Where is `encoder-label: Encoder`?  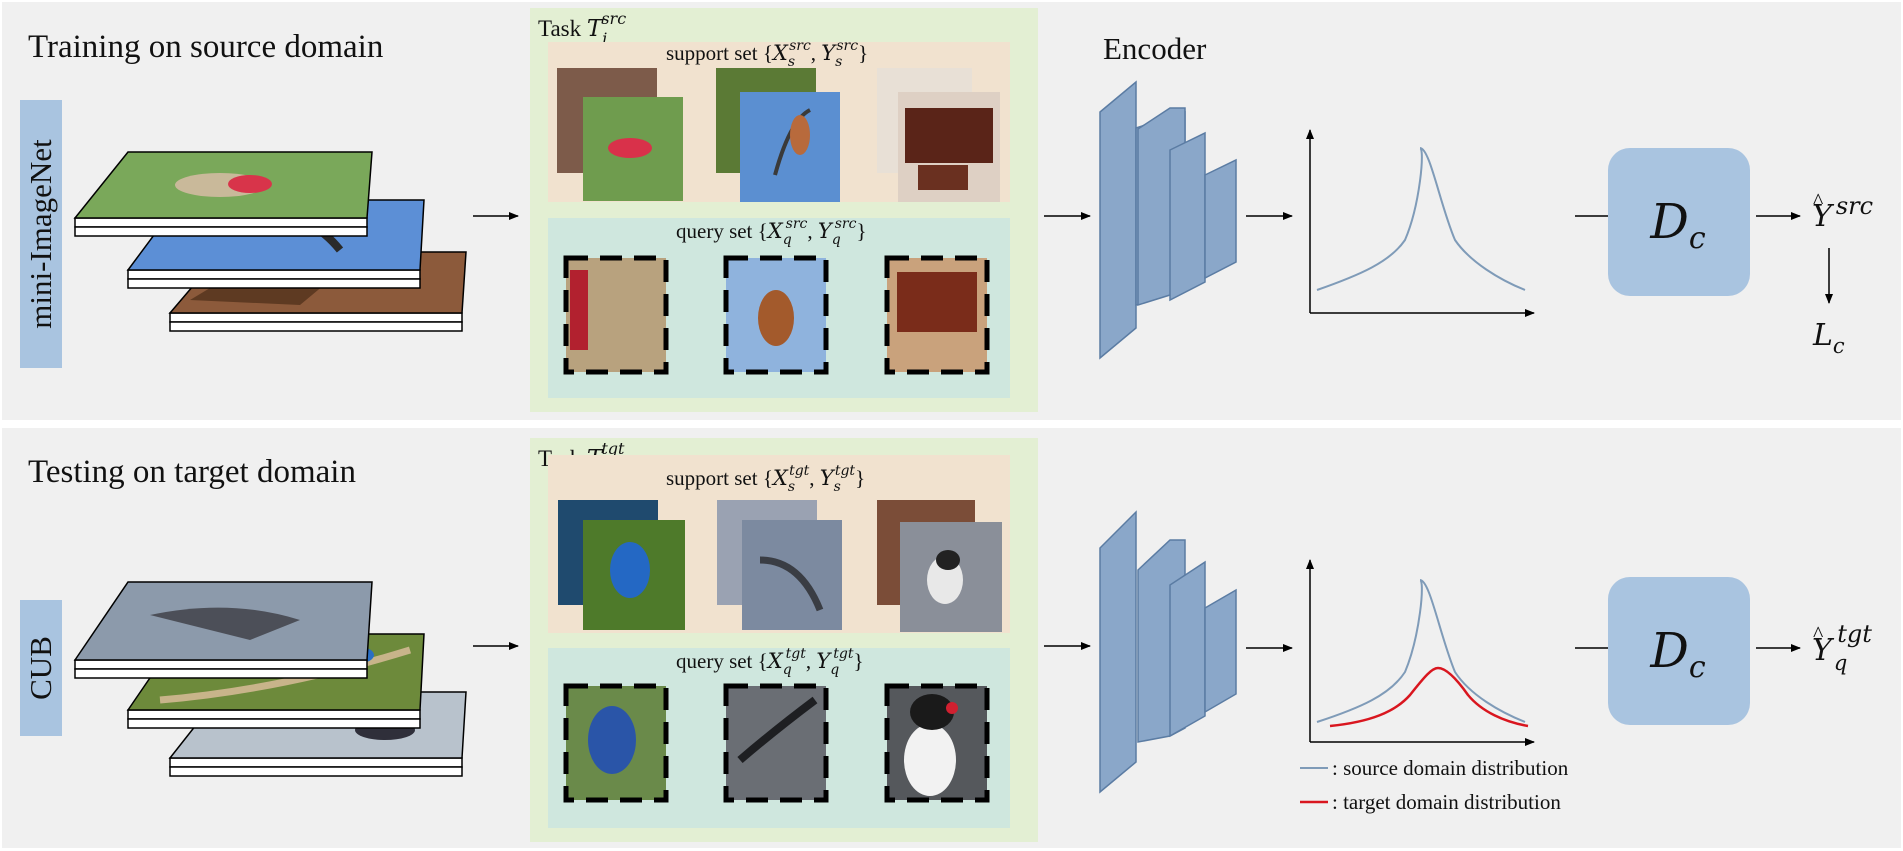 encoder-label: Encoder is located at coordinates (1155, 48).